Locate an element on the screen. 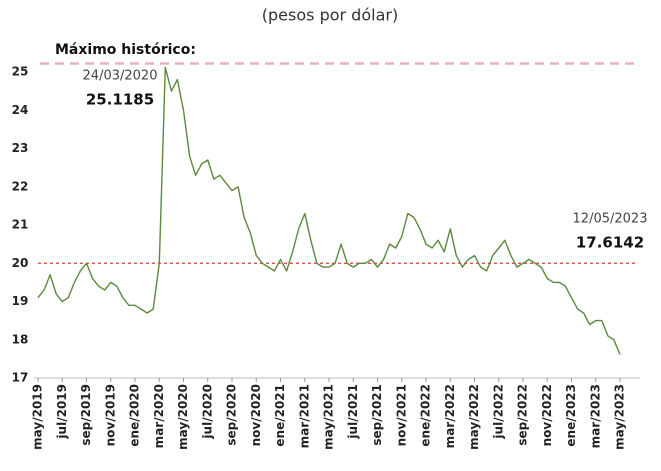 This screenshot has height=471, width=661. y-tick-label: 24 is located at coordinates (20, 110).